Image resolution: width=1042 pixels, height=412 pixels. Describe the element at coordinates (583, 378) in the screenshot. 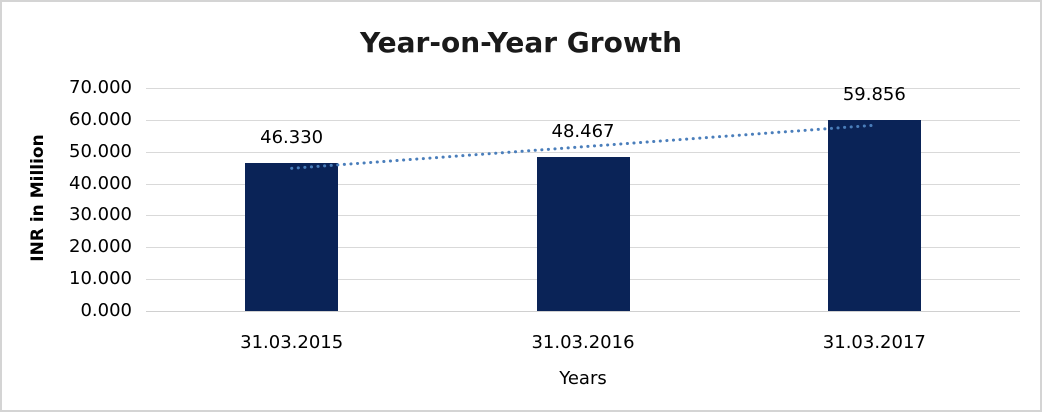

I see `x-axis-title: Years` at that location.